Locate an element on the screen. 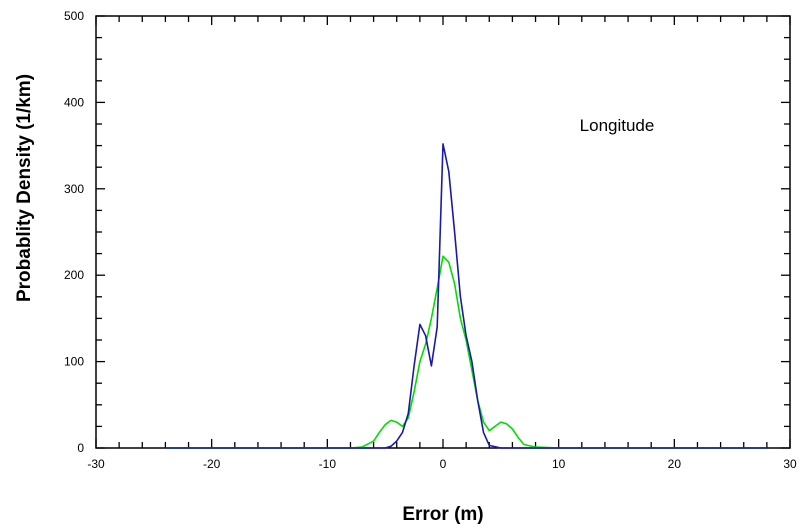 The height and width of the screenshot is (531, 802). y-tick-label: 500 is located at coordinates (74, 16).